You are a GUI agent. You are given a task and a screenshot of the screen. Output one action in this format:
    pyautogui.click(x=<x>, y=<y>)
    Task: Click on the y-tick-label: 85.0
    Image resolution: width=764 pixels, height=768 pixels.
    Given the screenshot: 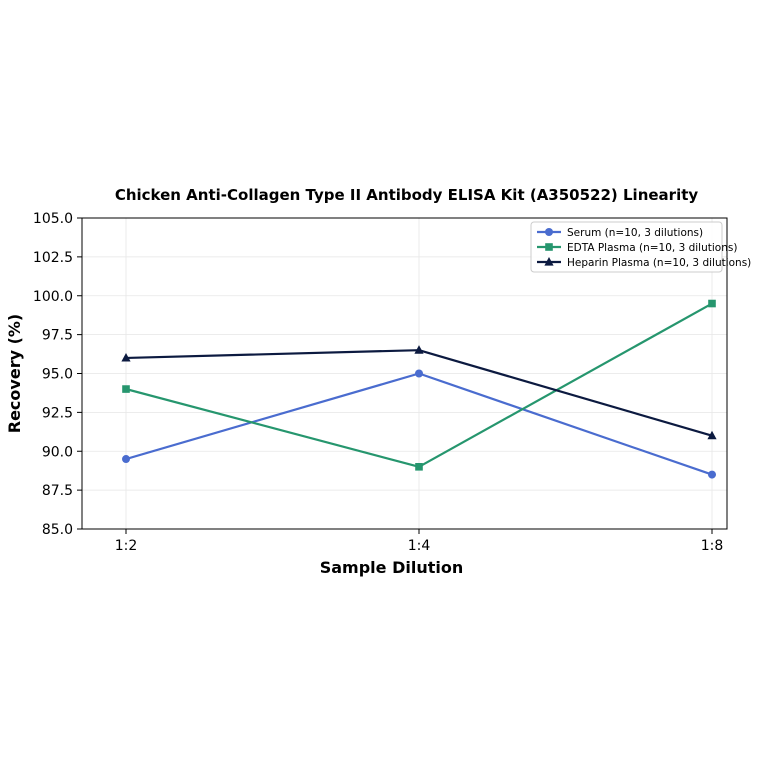 What is the action you would take?
    pyautogui.click(x=57, y=530)
    